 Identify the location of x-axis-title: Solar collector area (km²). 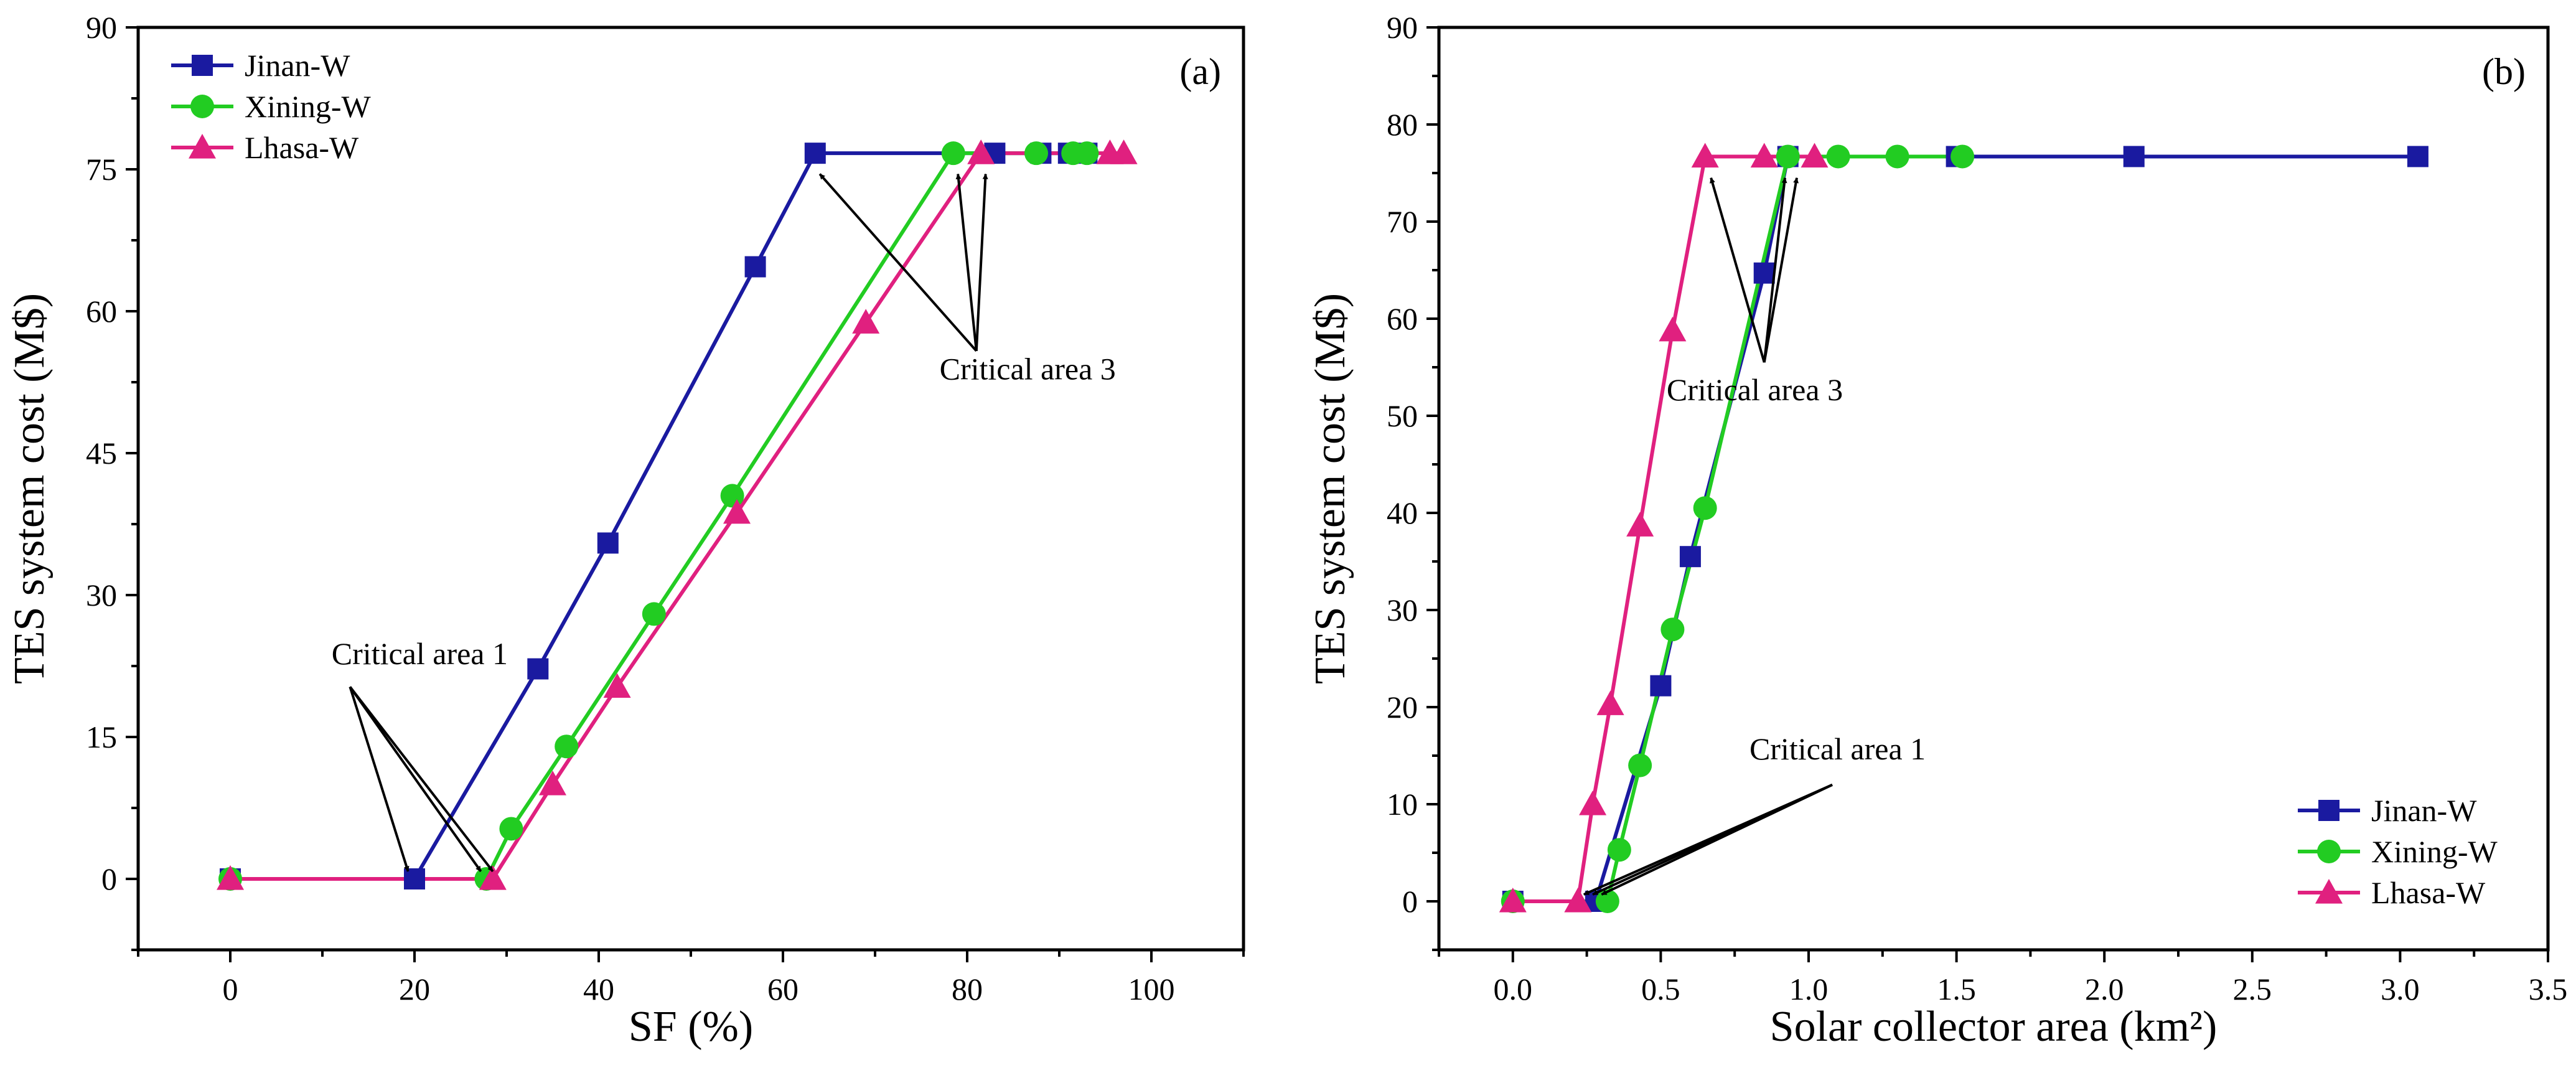
(1994, 1027).